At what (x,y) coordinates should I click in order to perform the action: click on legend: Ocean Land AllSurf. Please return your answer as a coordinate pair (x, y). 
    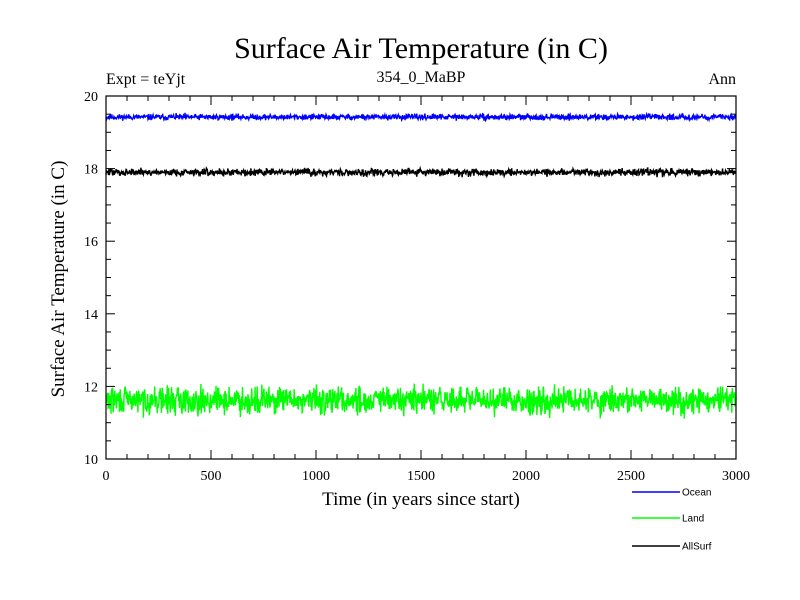
    Looking at the image, I should click on (672, 520).